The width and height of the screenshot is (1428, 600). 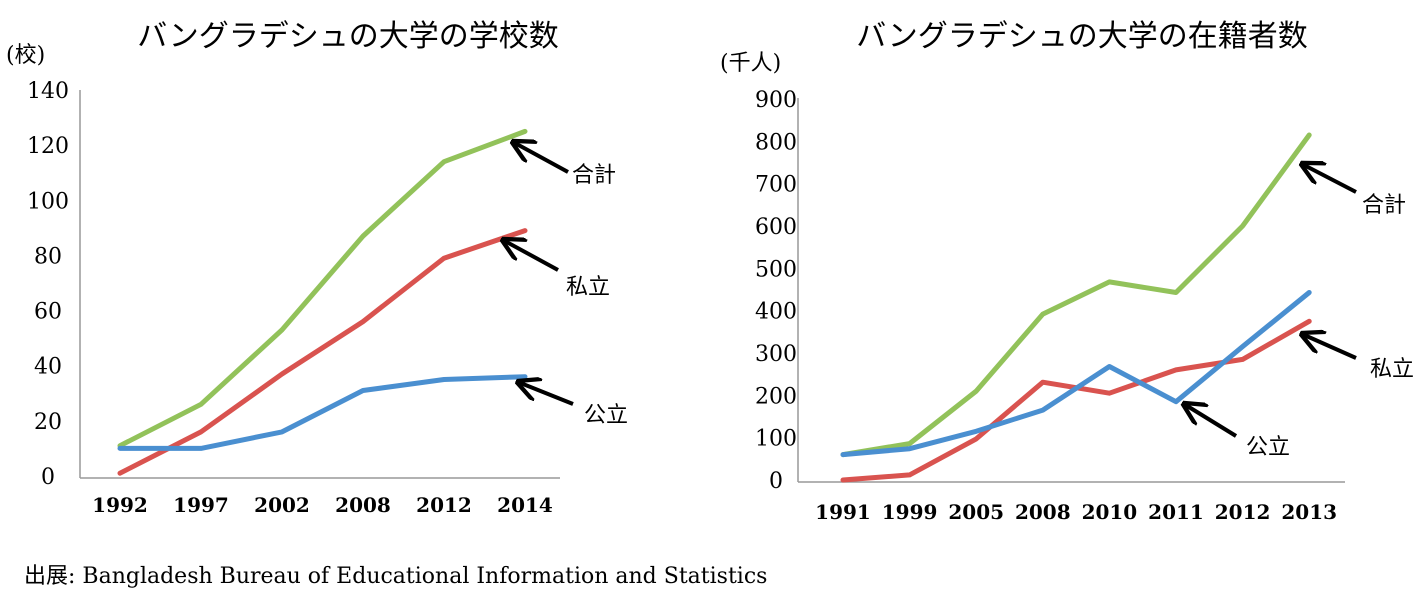 What do you see at coordinates (976, 512) in the screenshot?
I see `chart-enrollment-xtick: 2005` at bounding box center [976, 512].